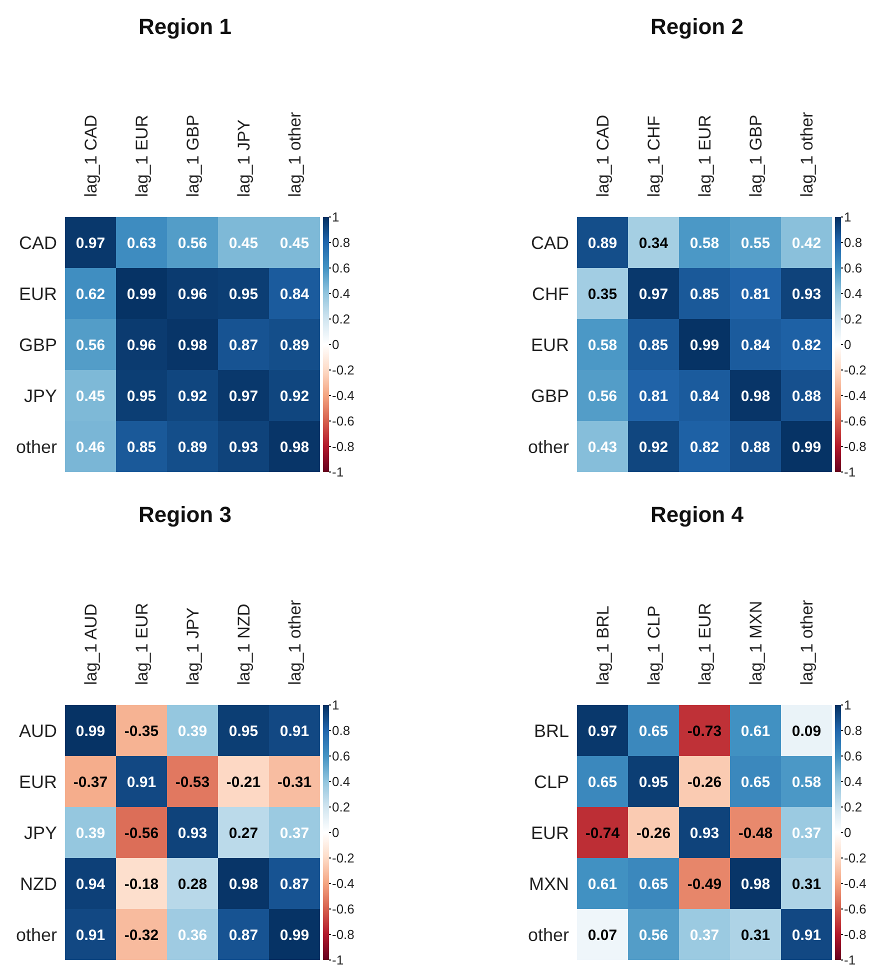  What do you see at coordinates (192, 782) in the screenshot?
I see `data-label: -0.53` at bounding box center [192, 782].